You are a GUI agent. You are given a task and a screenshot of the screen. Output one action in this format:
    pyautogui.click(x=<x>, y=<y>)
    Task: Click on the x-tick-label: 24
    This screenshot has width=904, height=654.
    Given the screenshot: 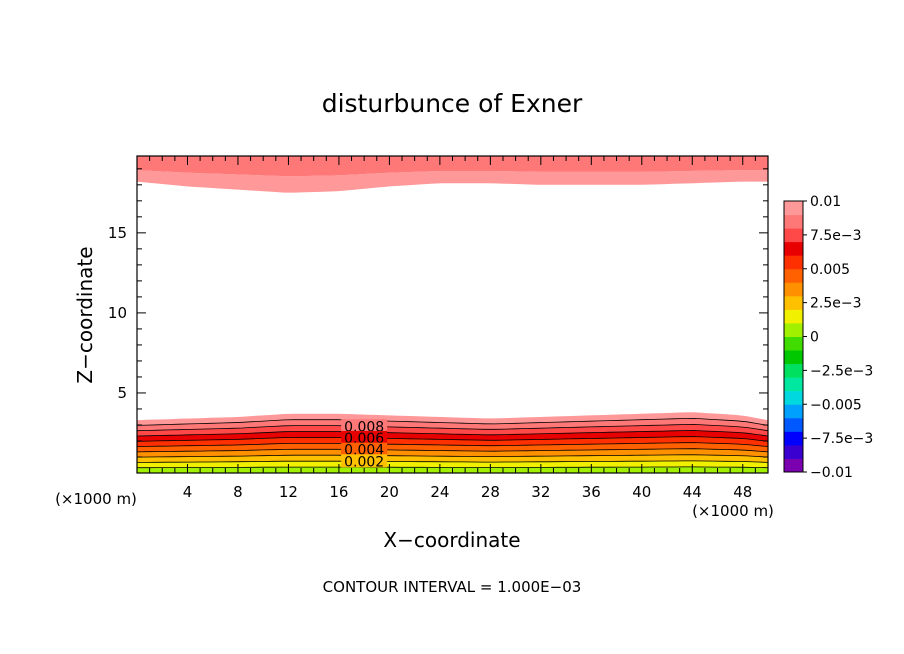 What is the action you would take?
    pyautogui.click(x=439, y=492)
    